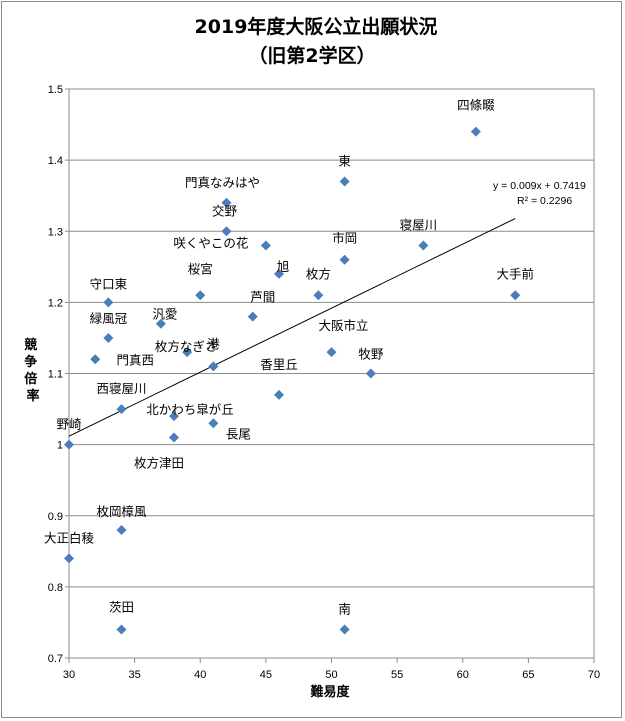  Describe the element at coordinates (121, 607) in the screenshot. I see `data-label: 茨田` at that location.